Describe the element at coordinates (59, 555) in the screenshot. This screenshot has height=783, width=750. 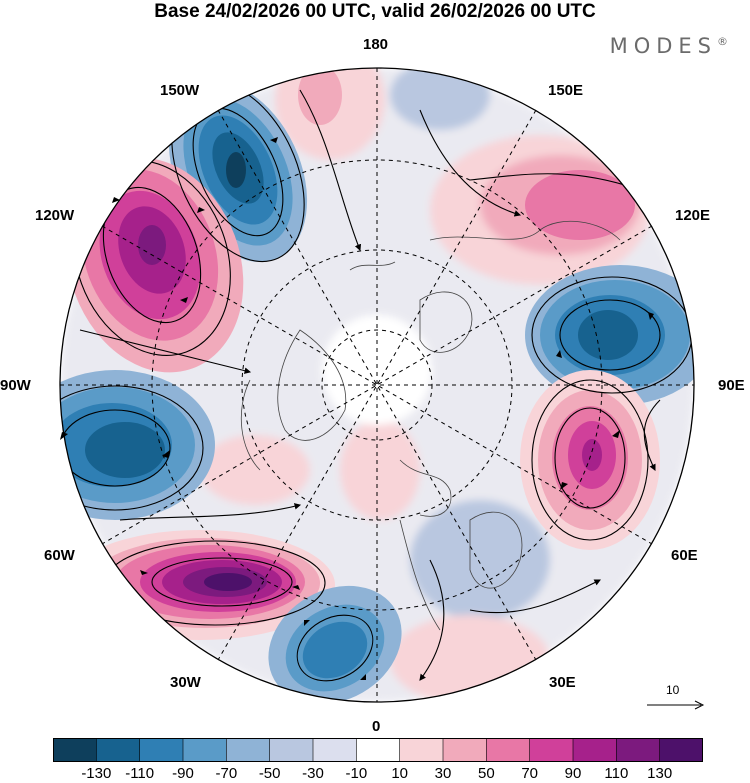
I see `lon-label-60w: 60W` at that location.